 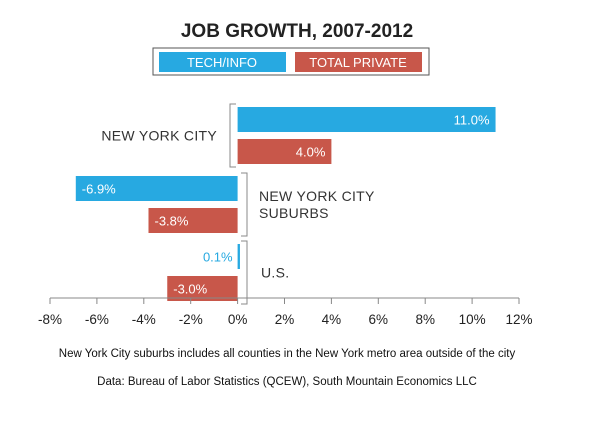 I want to click on category-label-us: U.S., so click(x=275, y=273).